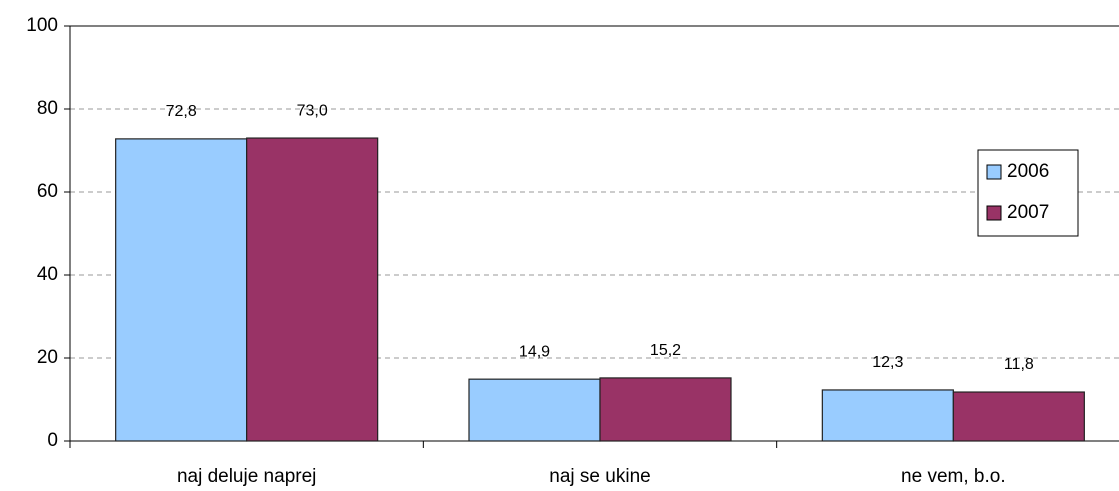 The width and height of the screenshot is (1119, 491). I want to click on y-tick-label: 40, so click(47, 274).